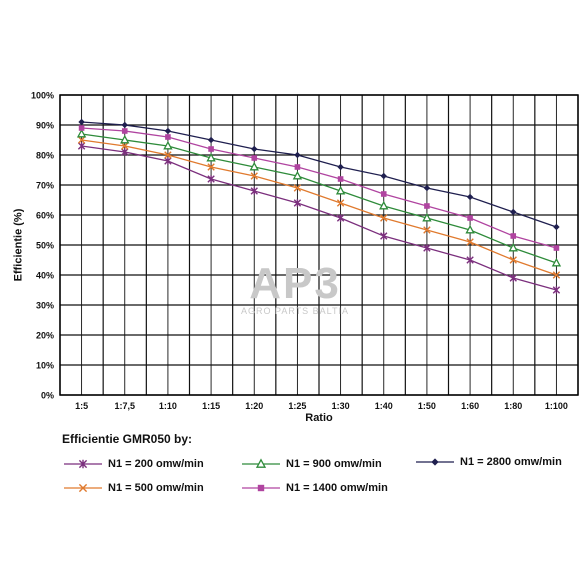 The height and width of the screenshot is (588, 588). What do you see at coordinates (127, 439) in the screenshot?
I see `legend-title: Efficientie GMR050 by:` at bounding box center [127, 439].